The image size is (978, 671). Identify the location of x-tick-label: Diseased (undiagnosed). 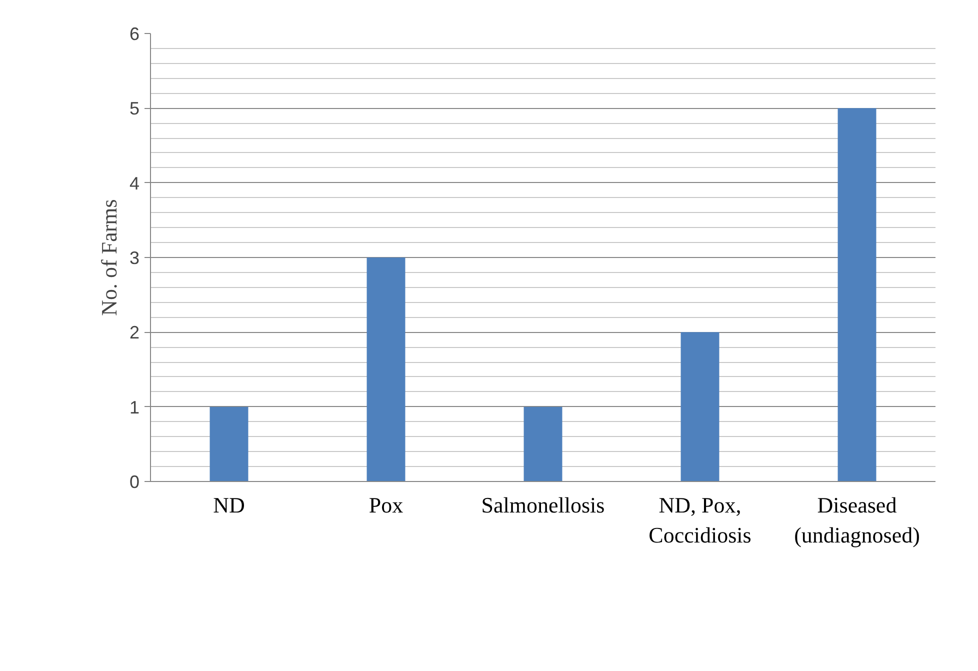
(857, 520).